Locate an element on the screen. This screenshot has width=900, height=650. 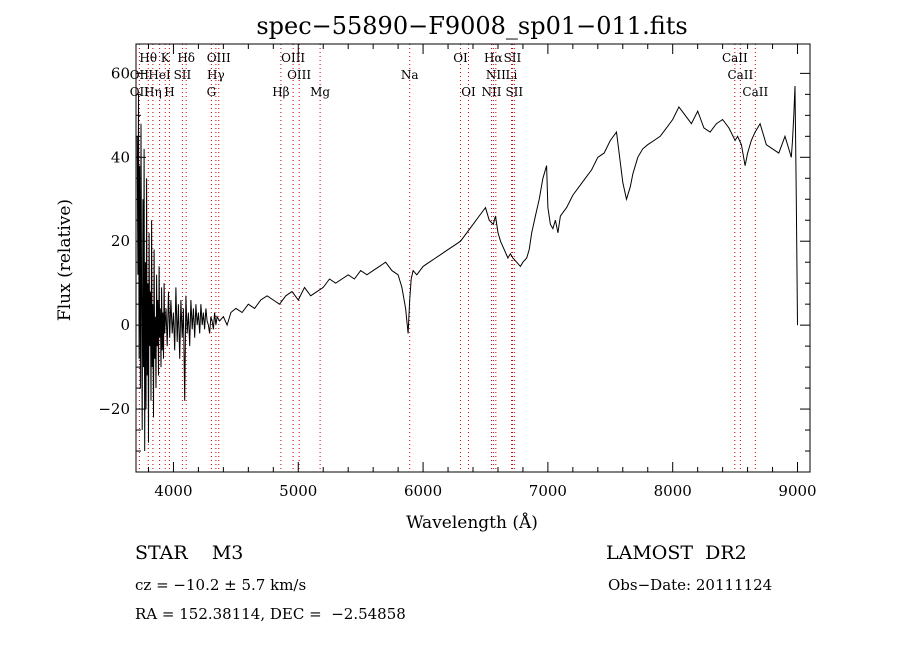
spectral-line-label: Hβ is located at coordinates (280, 92).